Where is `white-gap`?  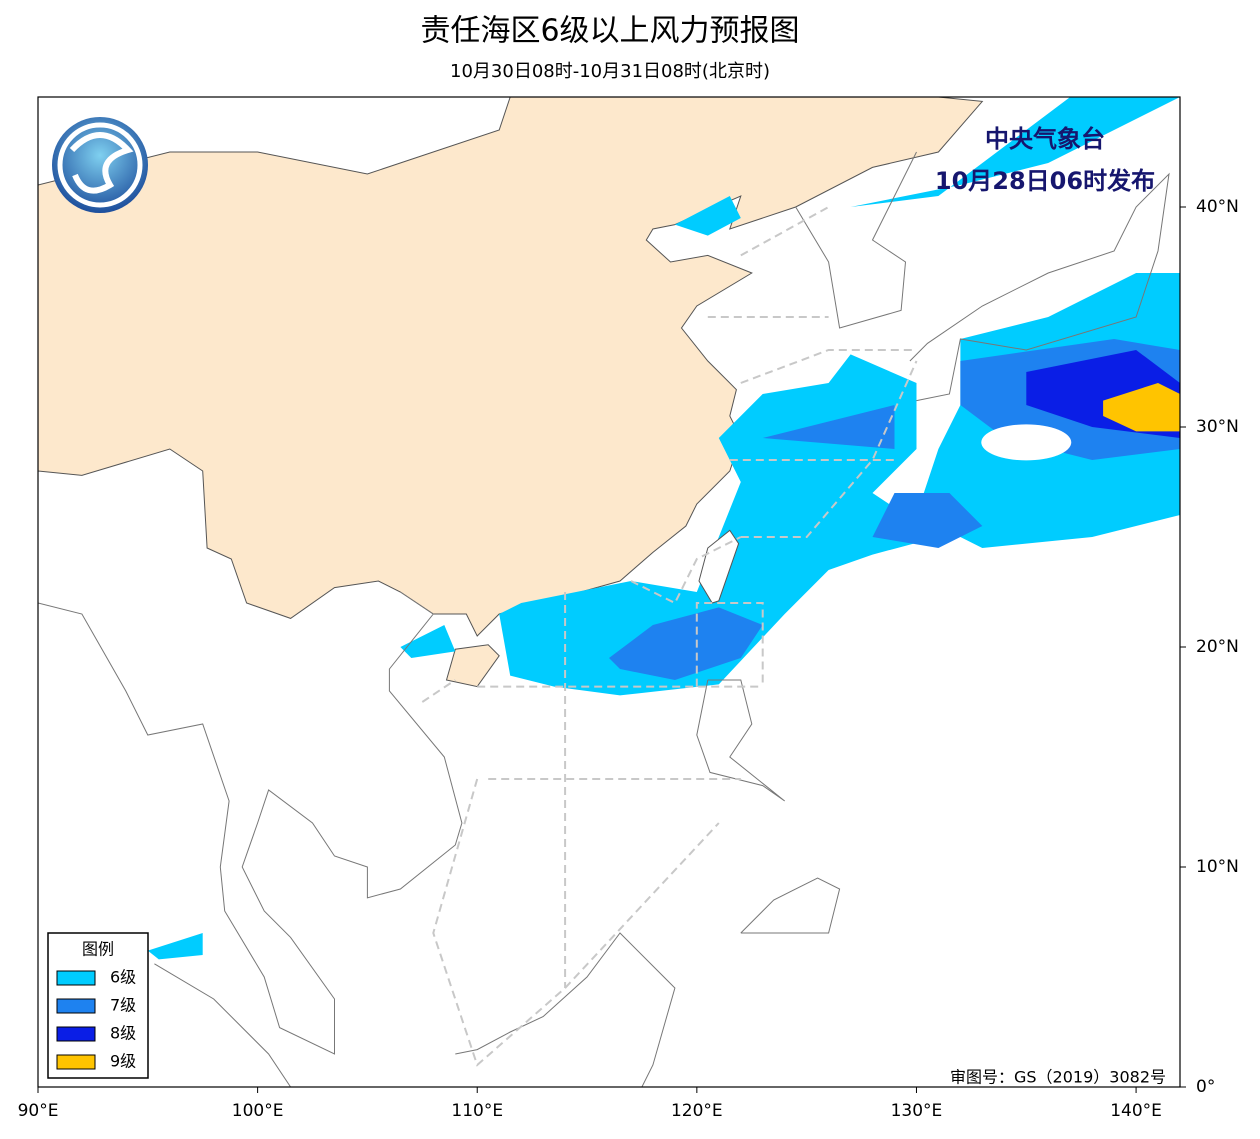
white-gap is located at coordinates (1026, 442).